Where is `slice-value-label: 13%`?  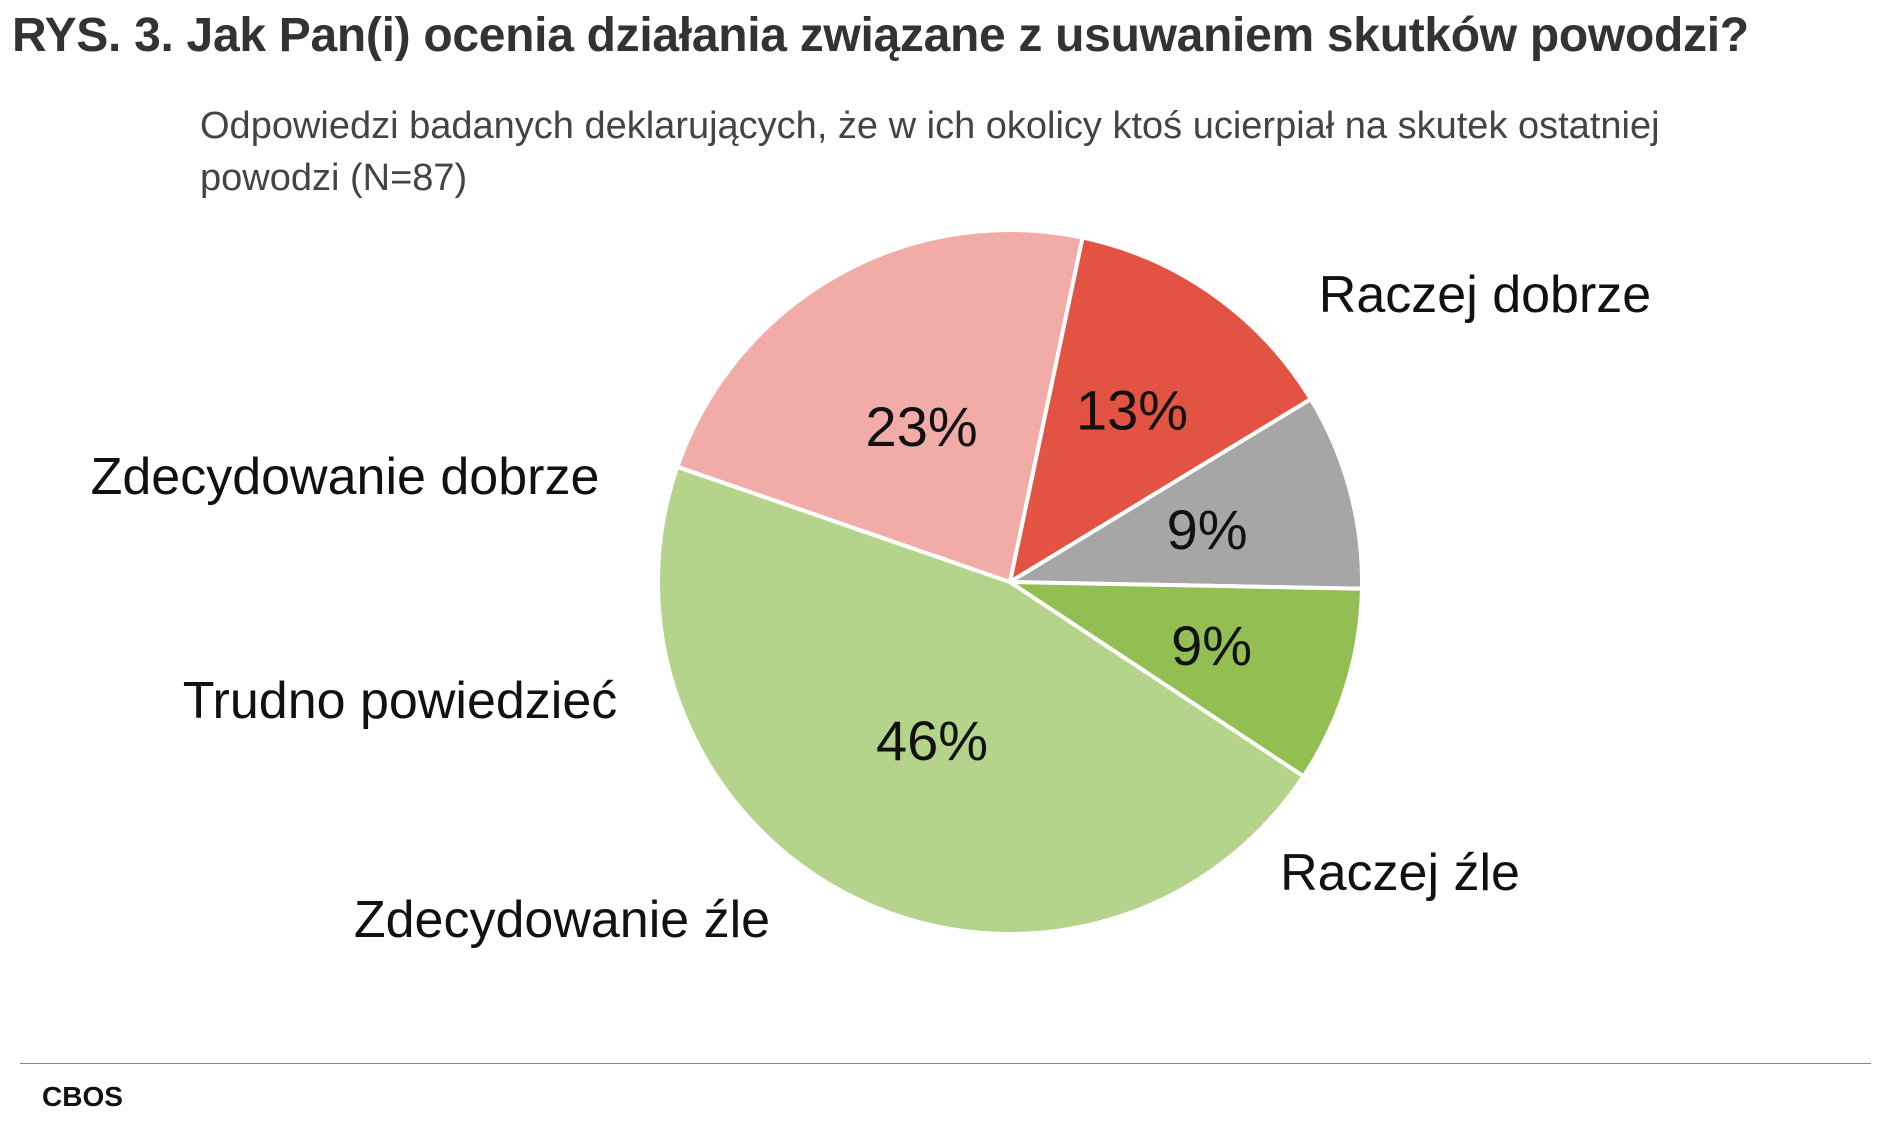 slice-value-label: 13% is located at coordinates (1132, 410).